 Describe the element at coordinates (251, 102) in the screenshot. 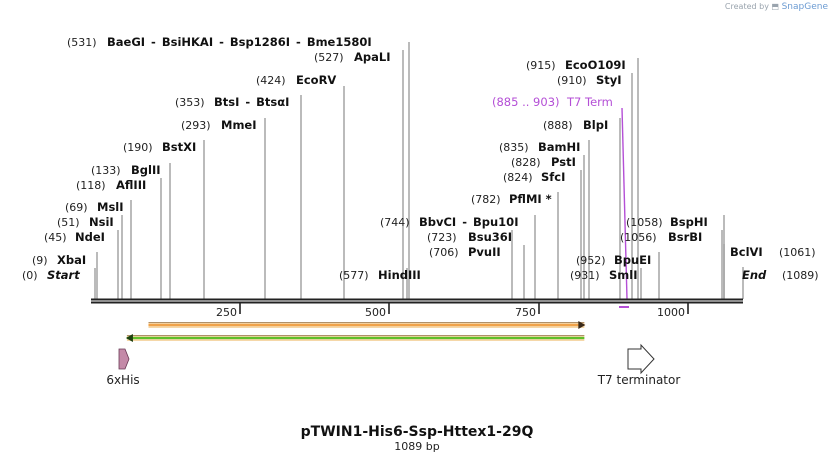

I see `site-name: BtsI - BtsαI` at that location.